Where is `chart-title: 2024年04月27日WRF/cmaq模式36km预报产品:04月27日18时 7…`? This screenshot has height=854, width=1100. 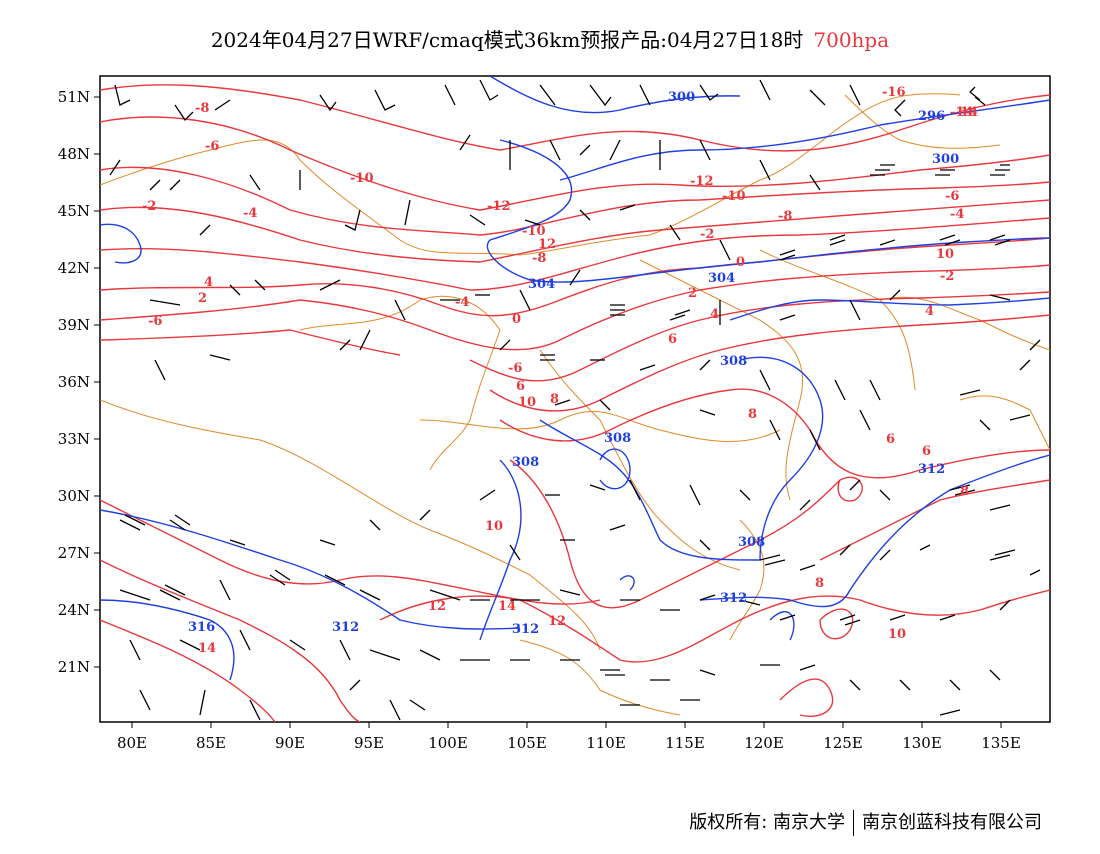
chart-title: 2024年04月27日WRF/cmaq模式36km预报产品:04月27日18时 7… is located at coordinates (550, 38).